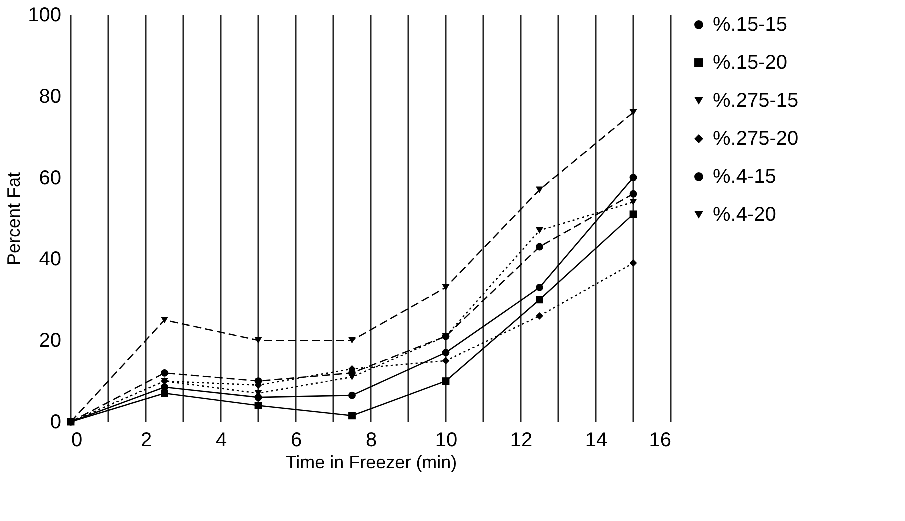  I want to click on x-tick-label: 2, so click(146, 441).